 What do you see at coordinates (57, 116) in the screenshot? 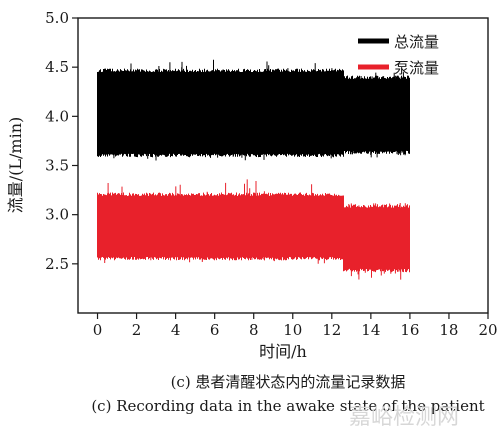
I see `y-tick-label: 4.0` at bounding box center [57, 116].